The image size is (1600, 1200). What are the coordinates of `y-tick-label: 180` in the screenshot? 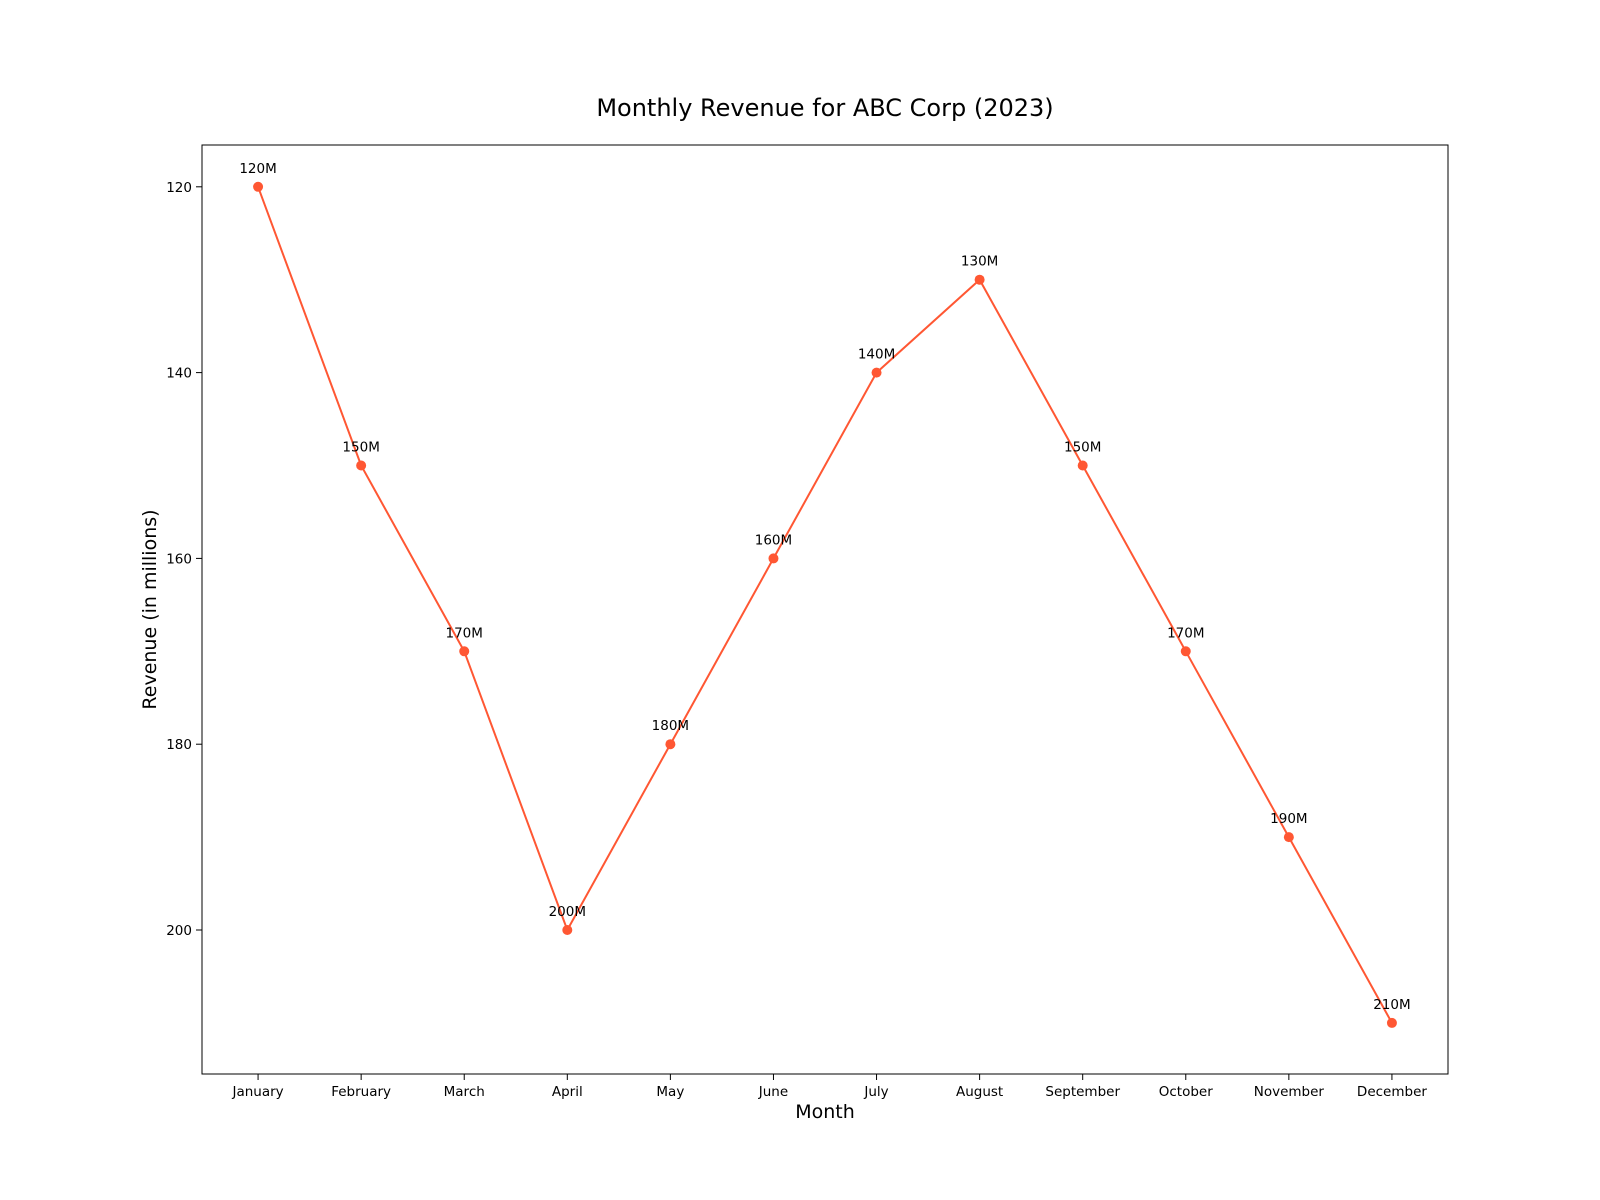 It's located at (179, 745).